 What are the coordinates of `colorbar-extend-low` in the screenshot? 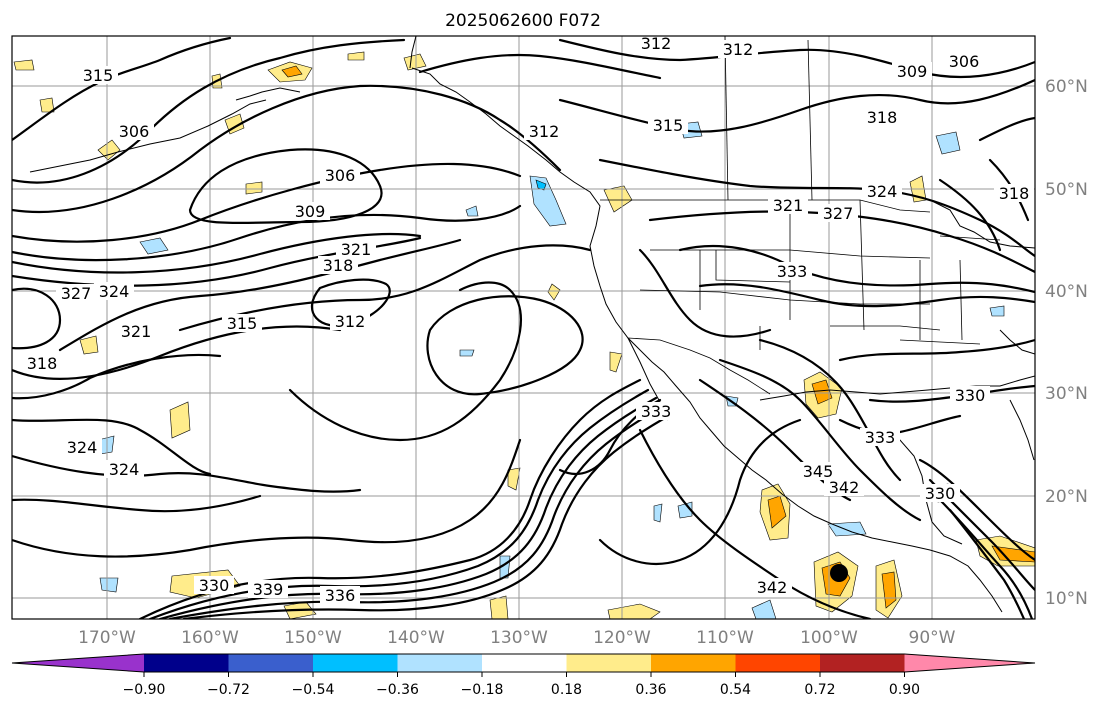 It's located at (78, 663).